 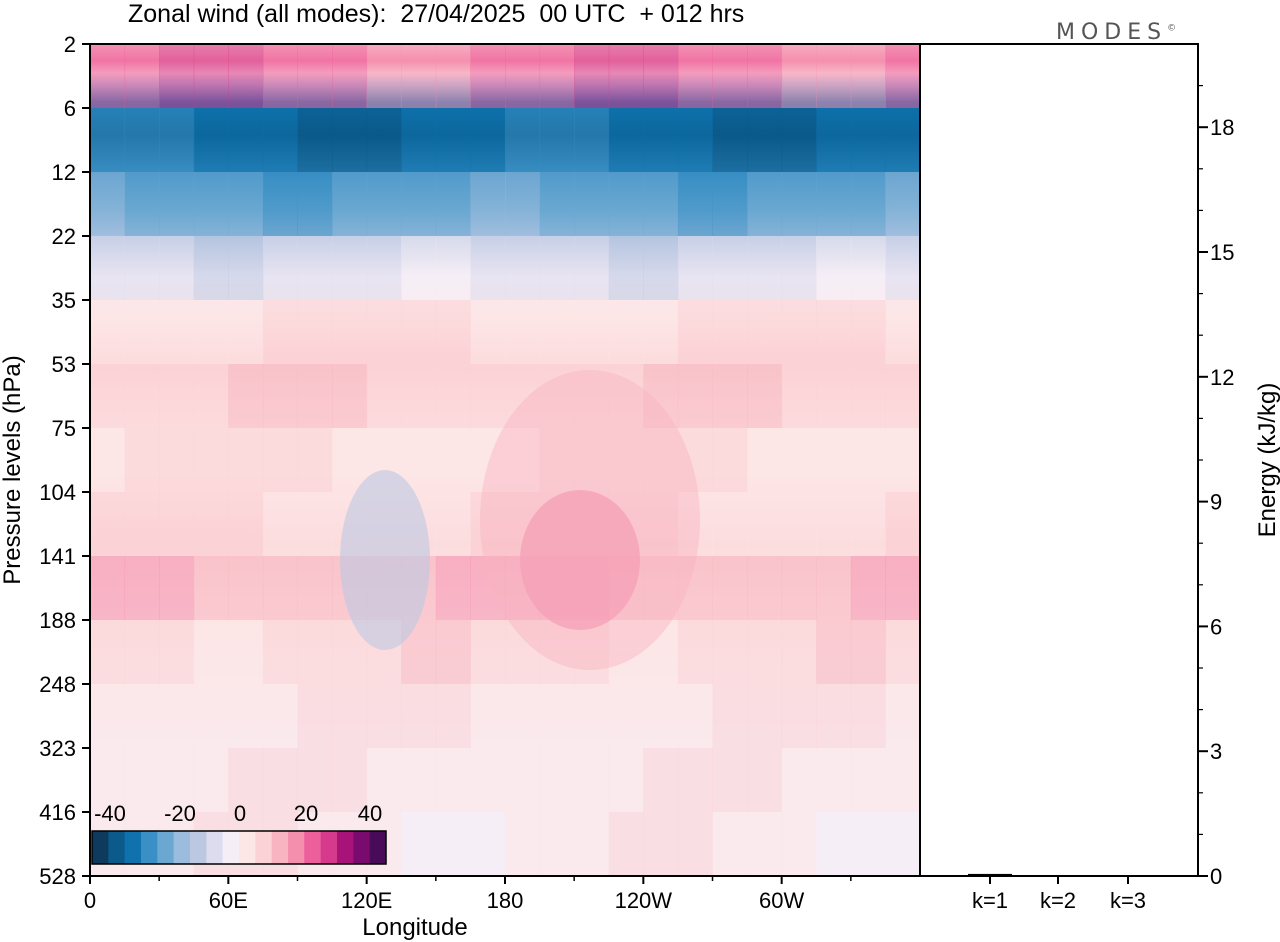 What do you see at coordinates (1216, 876) in the screenshot?
I see `energy-y-tick-label: 0` at bounding box center [1216, 876].